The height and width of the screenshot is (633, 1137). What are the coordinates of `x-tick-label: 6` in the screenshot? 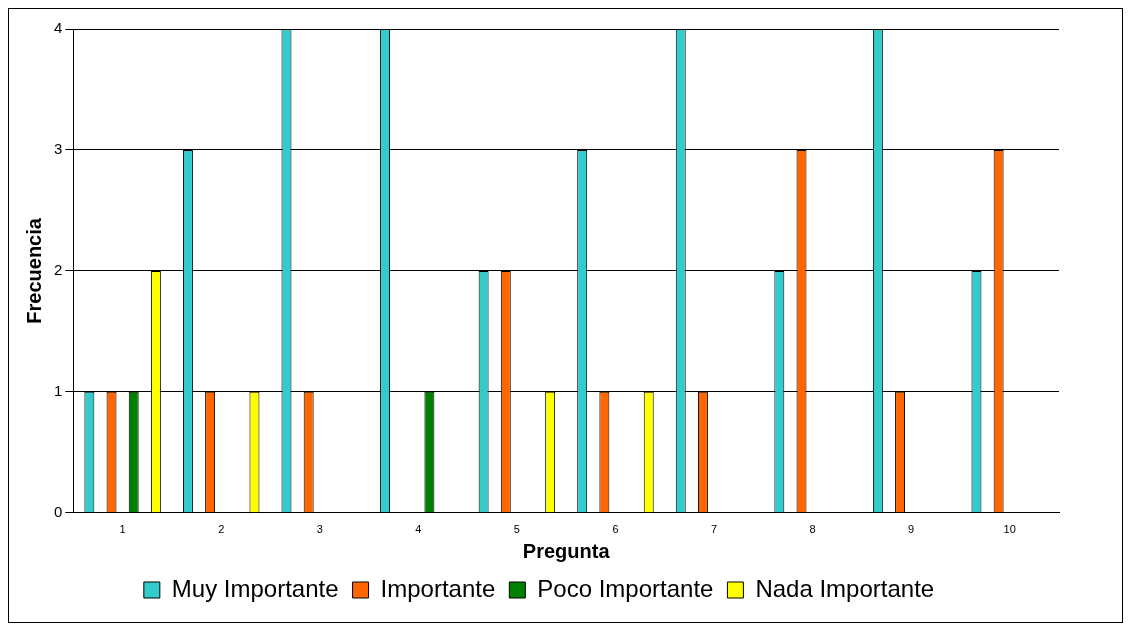 It's located at (615, 529).